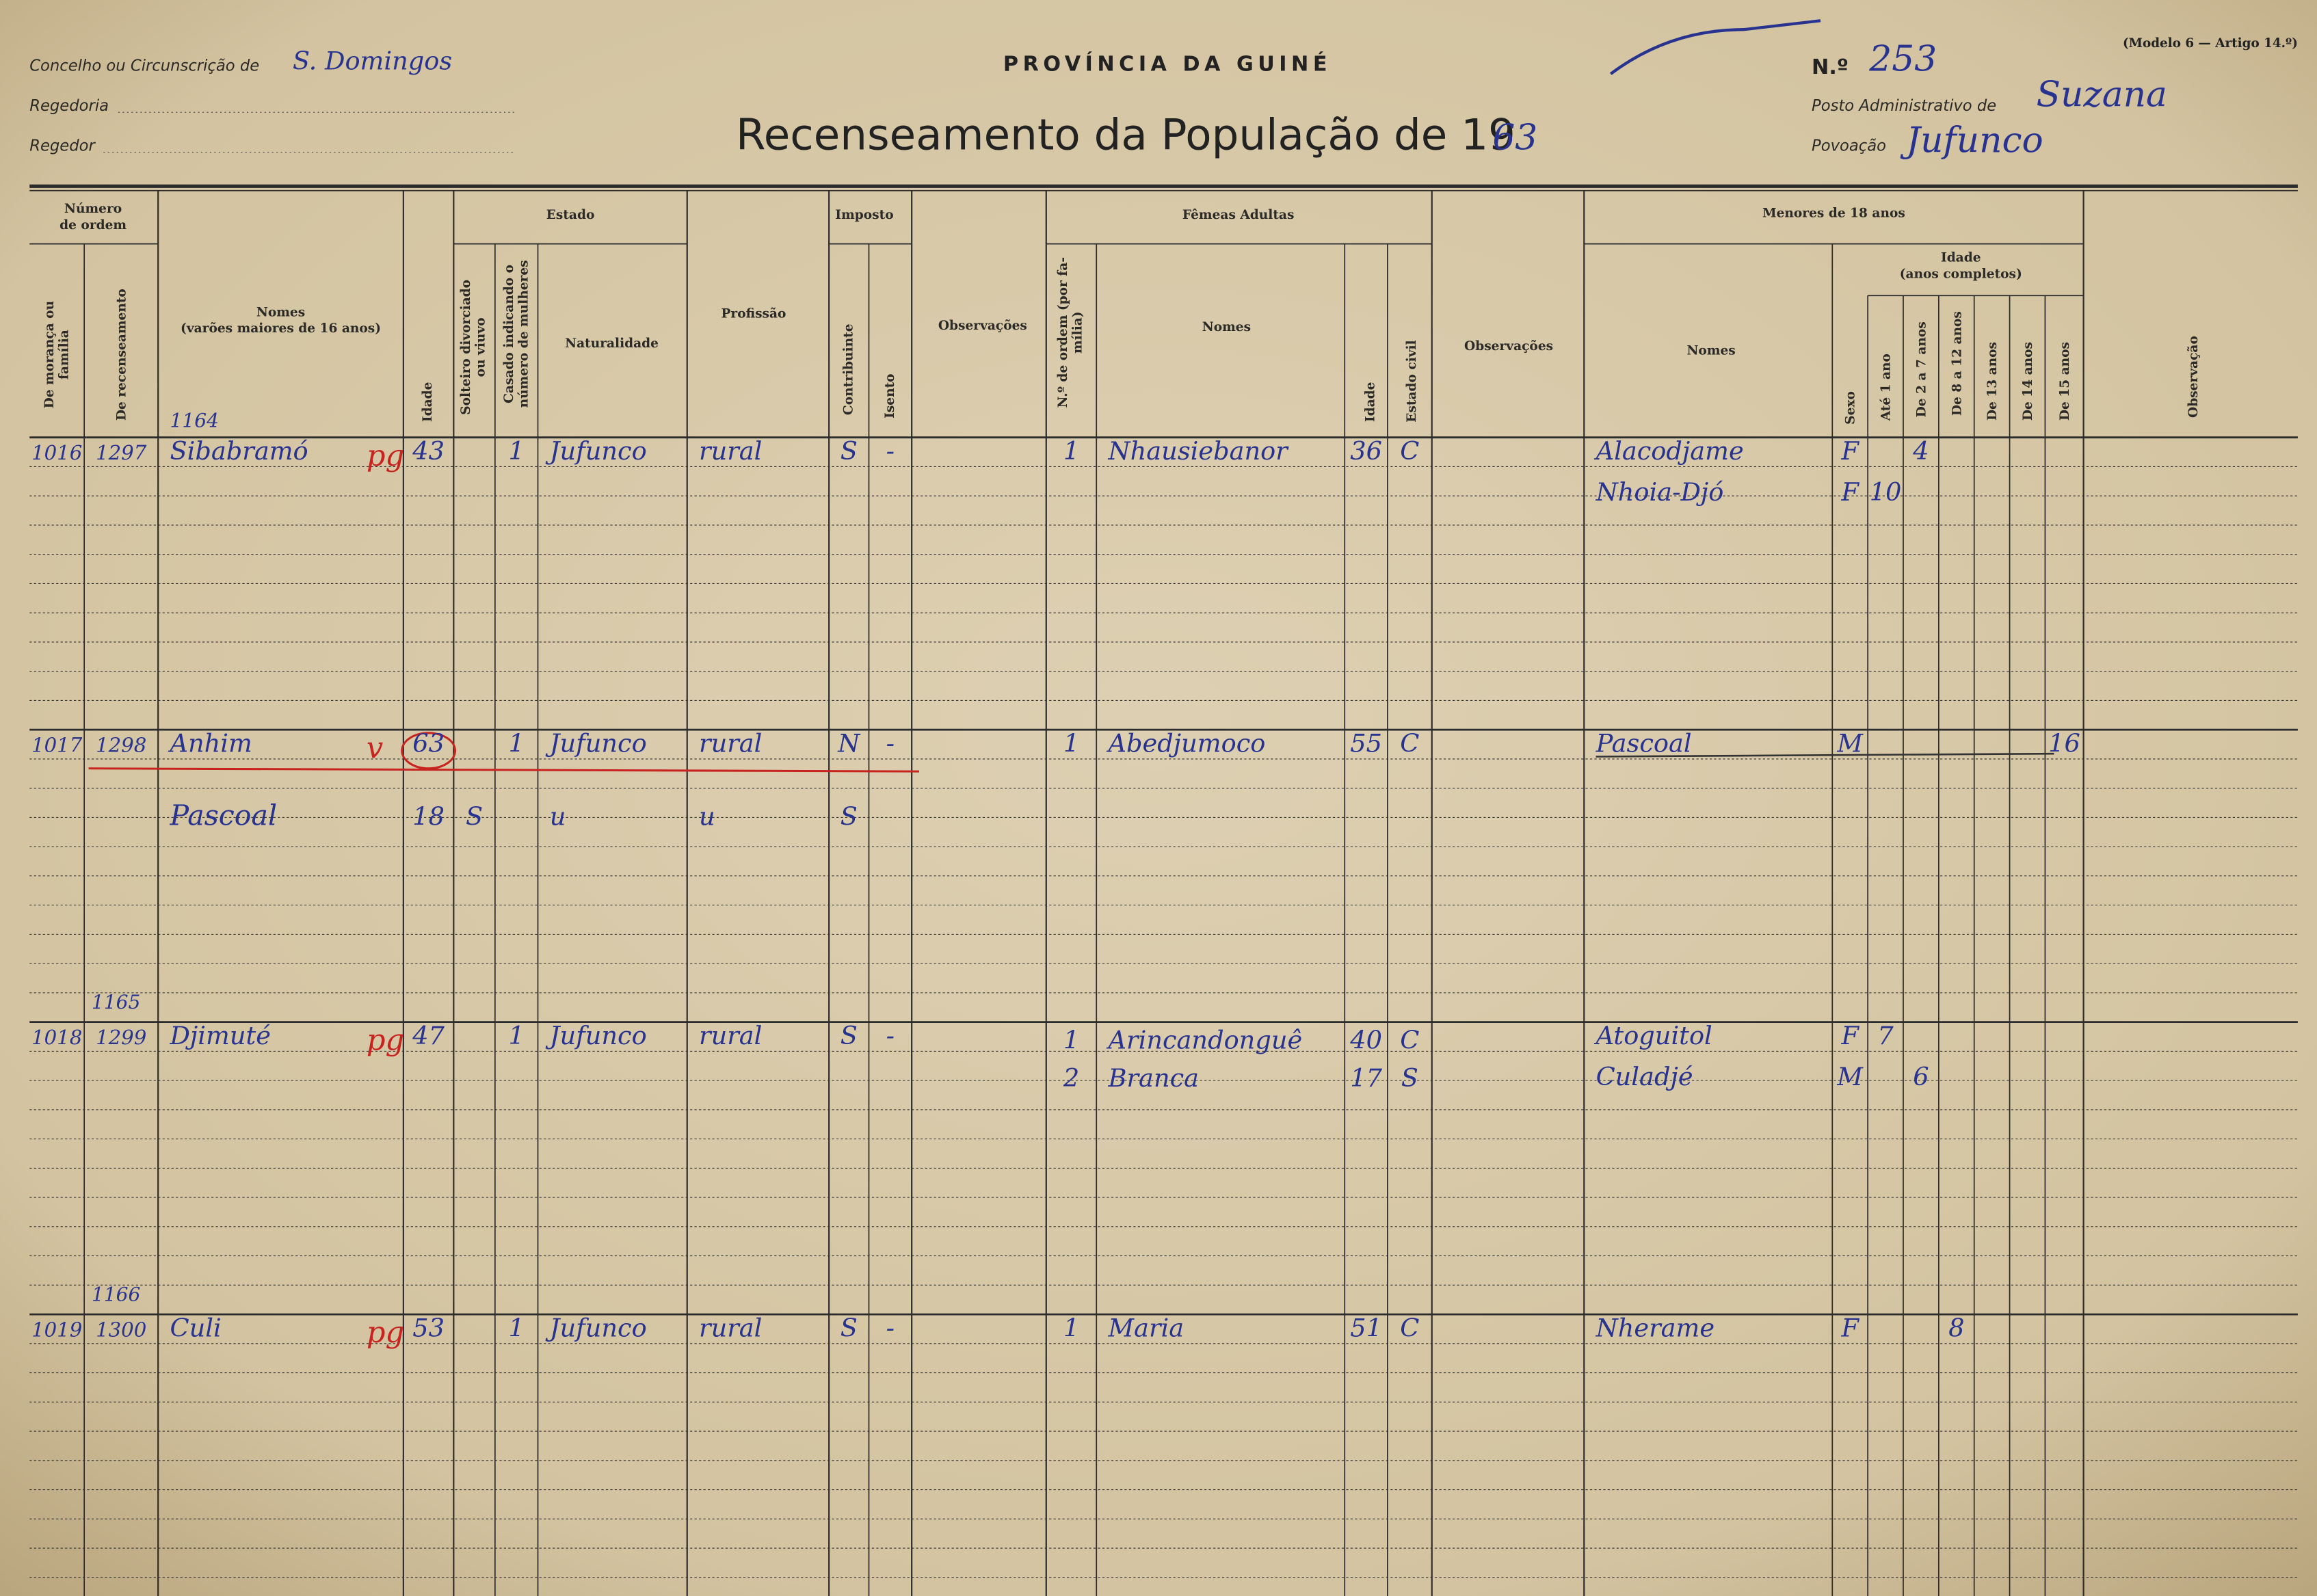 This screenshot has width=2317, height=1596. I want to click on handwriting-idade: 63, so click(428, 743).